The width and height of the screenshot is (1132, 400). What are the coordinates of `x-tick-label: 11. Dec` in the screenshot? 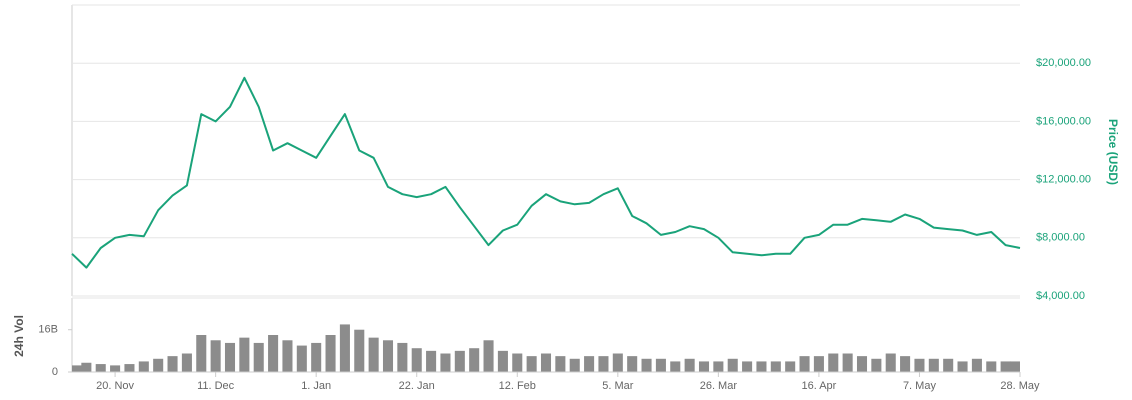 It's located at (216, 386).